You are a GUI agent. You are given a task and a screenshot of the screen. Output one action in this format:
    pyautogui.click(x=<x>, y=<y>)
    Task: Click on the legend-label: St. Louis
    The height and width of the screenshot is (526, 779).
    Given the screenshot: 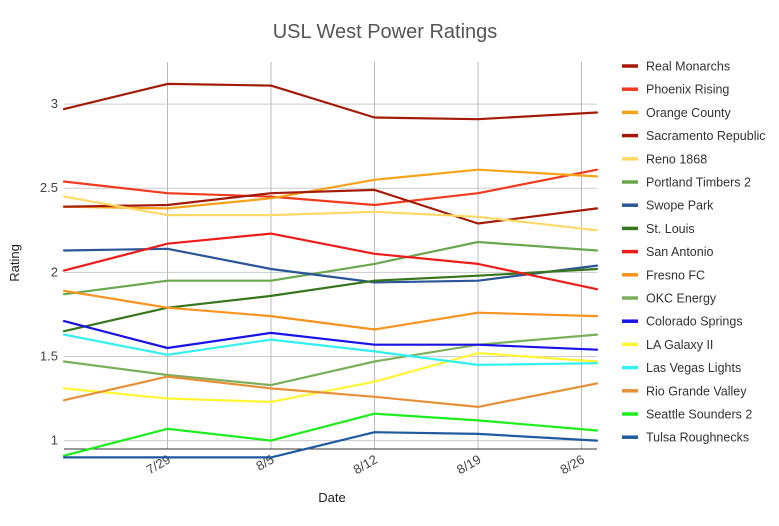 What is the action you would take?
    pyautogui.click(x=670, y=229)
    